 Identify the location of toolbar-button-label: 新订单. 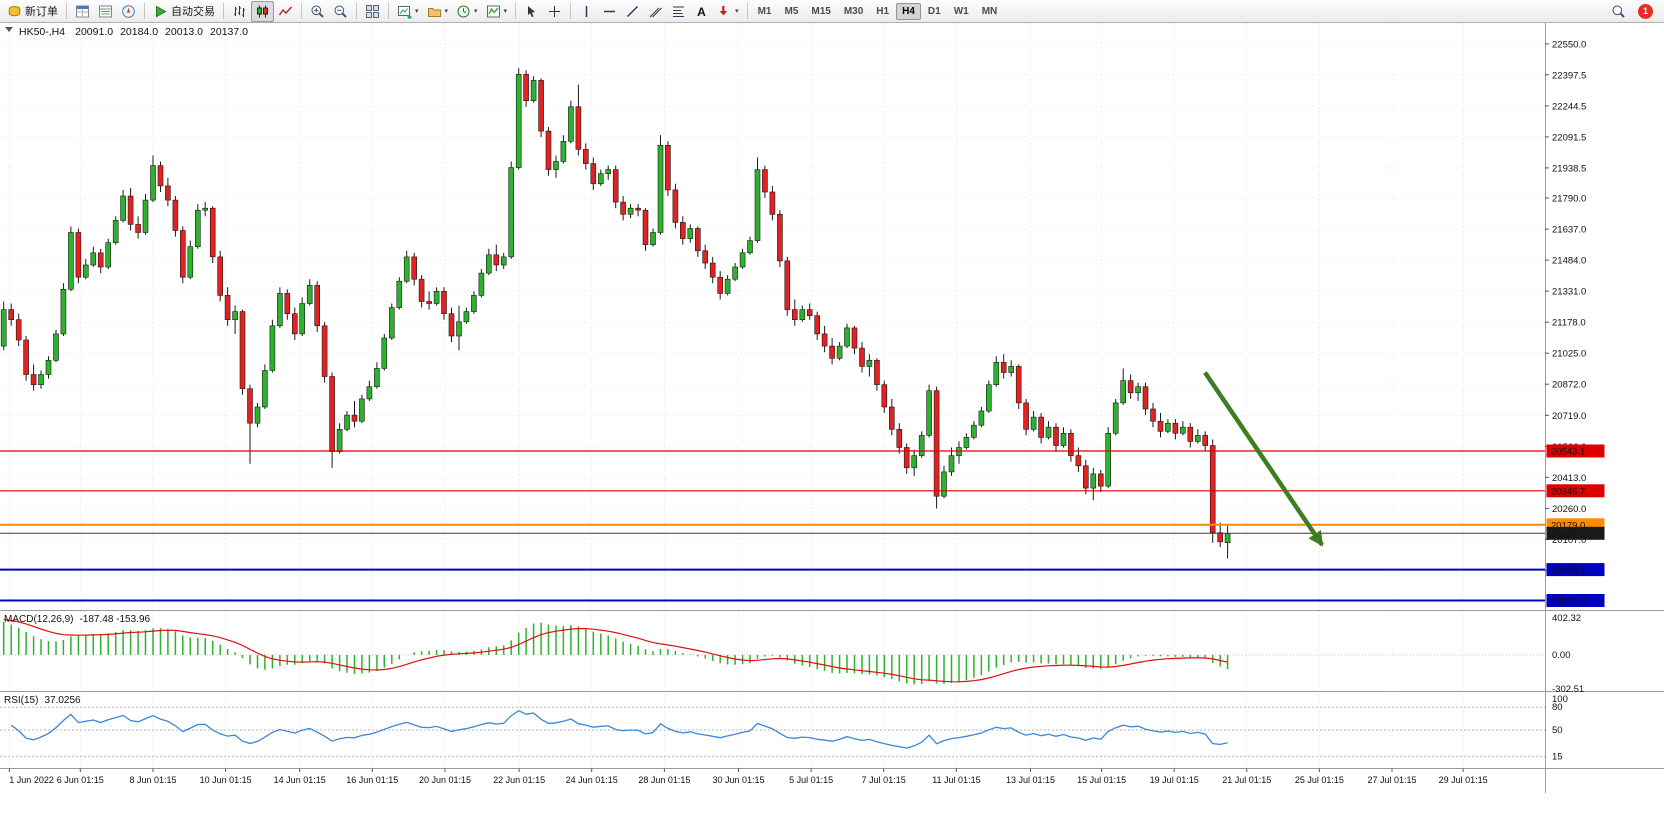
(41, 12).